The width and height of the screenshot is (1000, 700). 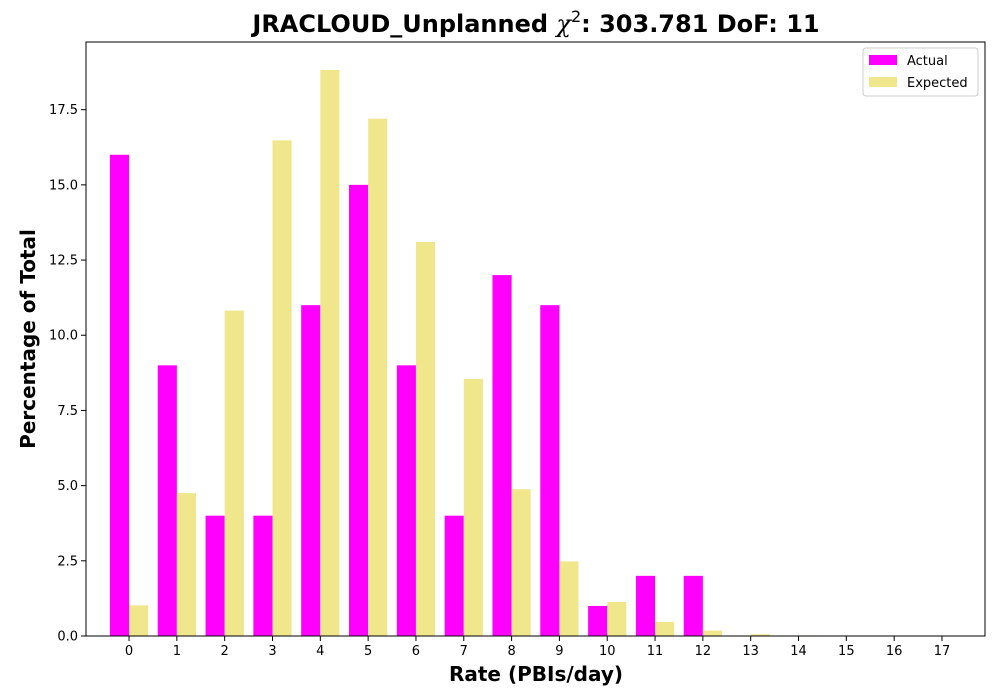 I want to click on x-tick-label-4: 4, so click(x=320, y=651).